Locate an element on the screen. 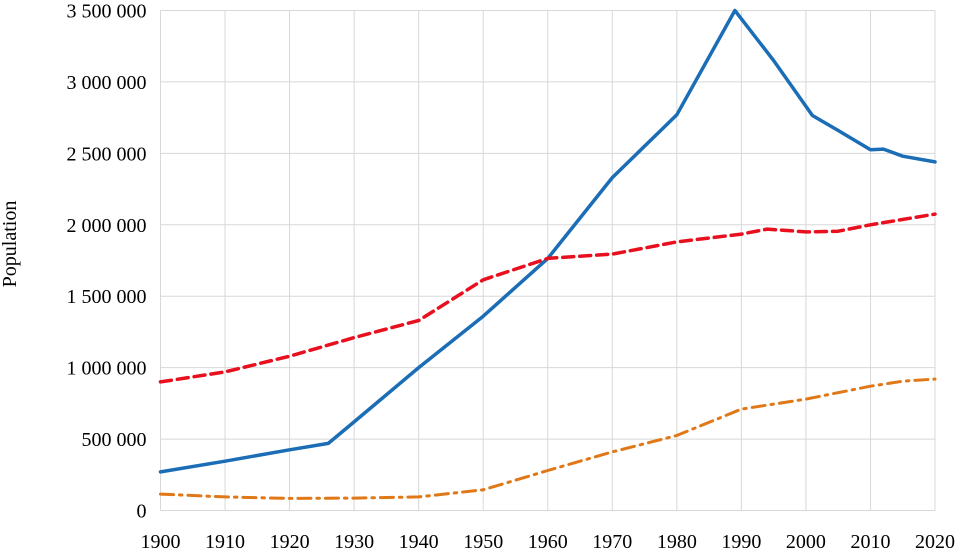  x-tick-label: 2010 is located at coordinates (870, 542).